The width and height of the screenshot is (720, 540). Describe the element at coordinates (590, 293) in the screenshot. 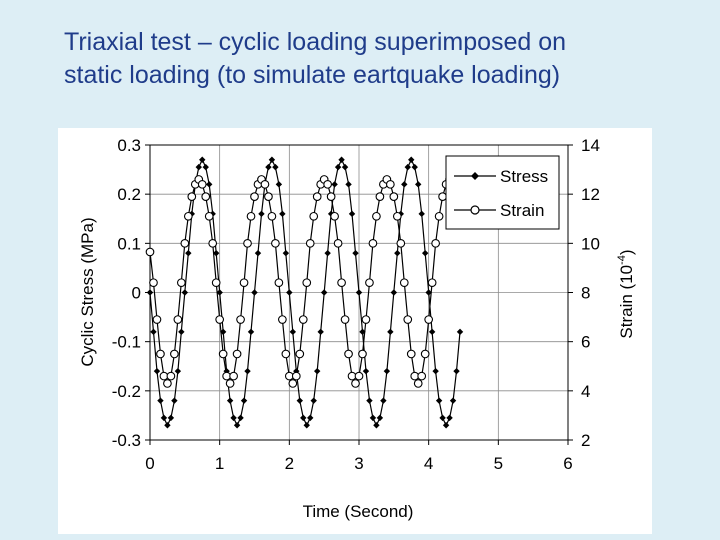

I see `y2-tick-labels: 14 12 10 8 6 4 2` at that location.